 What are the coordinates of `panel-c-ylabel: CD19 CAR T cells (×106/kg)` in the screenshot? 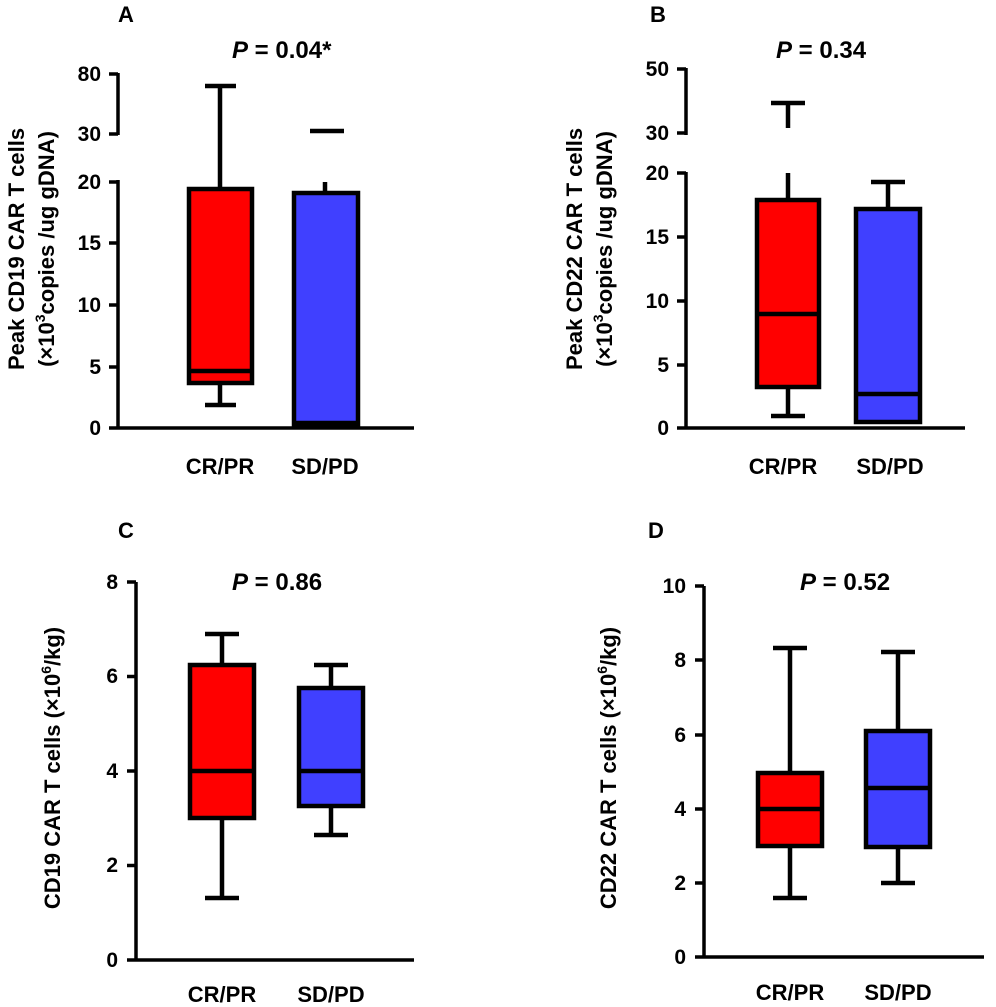 It's located at (51, 768).